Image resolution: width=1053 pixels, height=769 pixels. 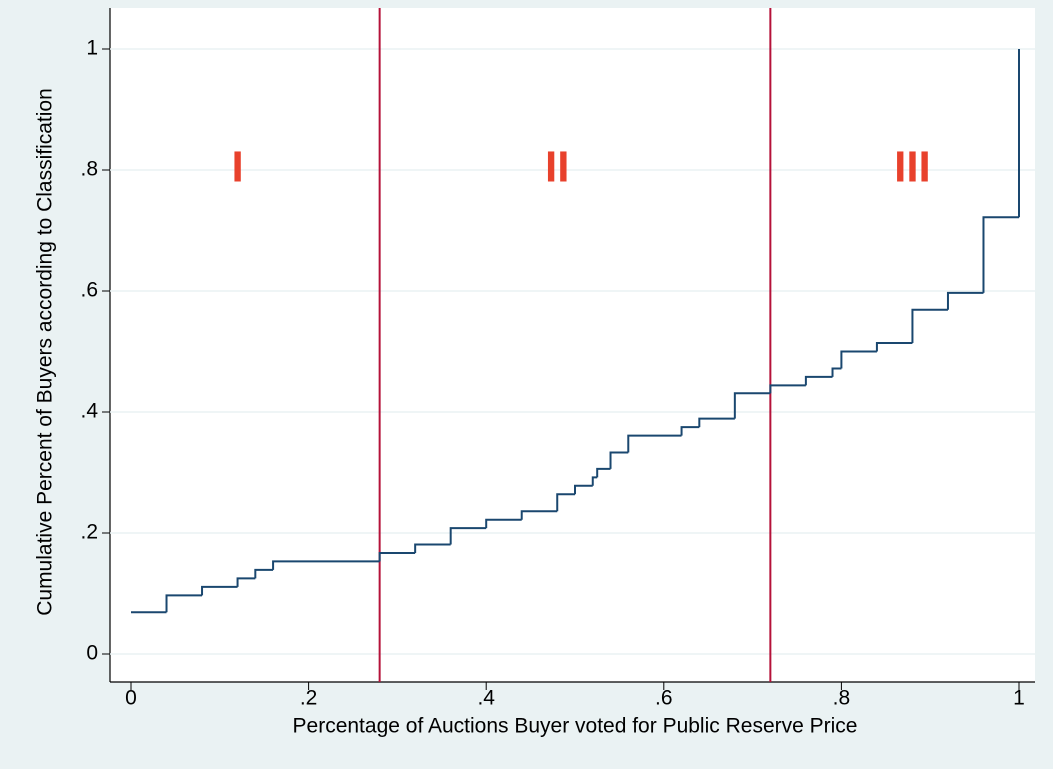 I want to click on annotation: II, so click(x=557, y=167).